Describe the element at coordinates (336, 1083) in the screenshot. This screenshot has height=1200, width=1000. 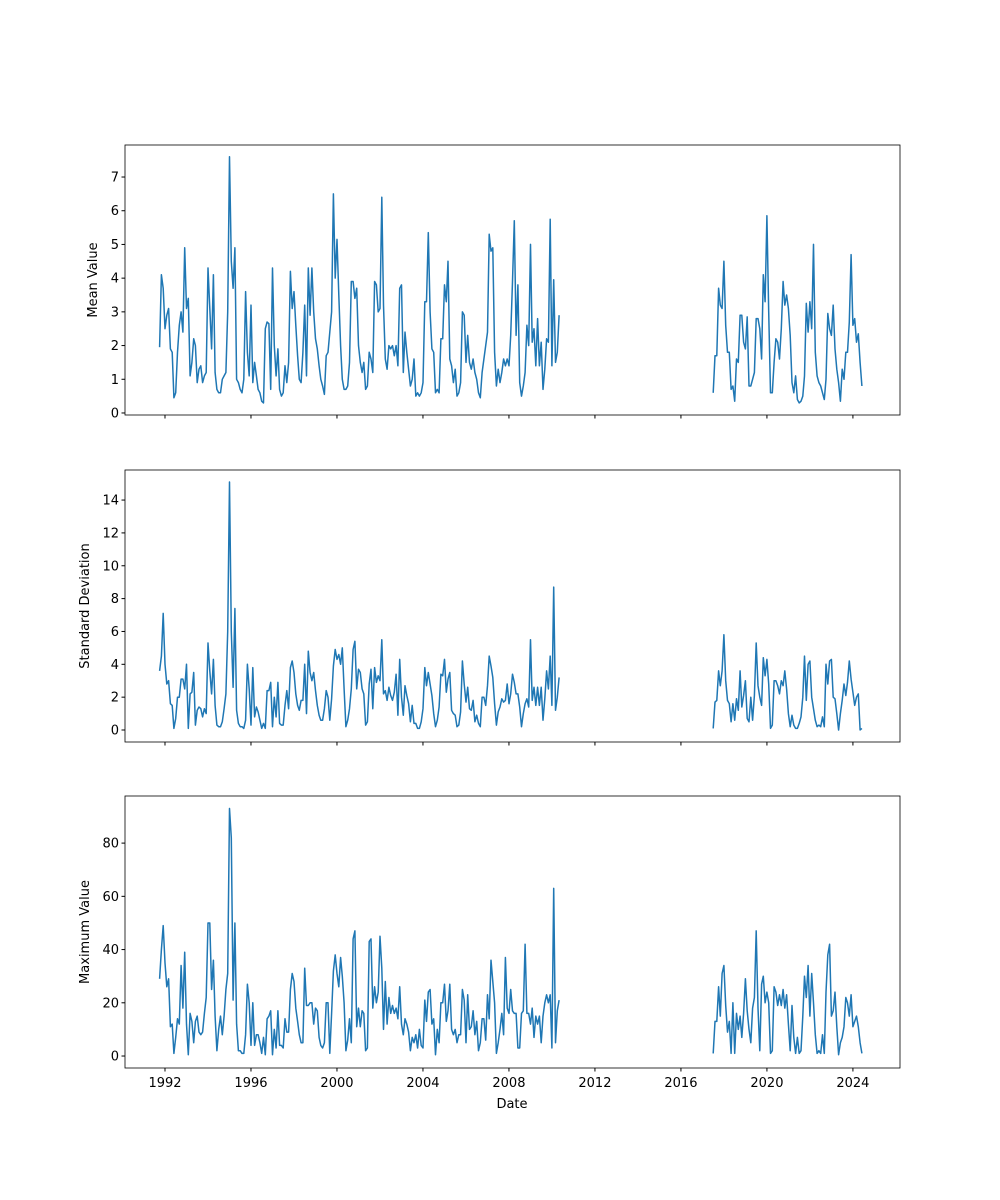
I see `x-tick-label: 2000` at that location.